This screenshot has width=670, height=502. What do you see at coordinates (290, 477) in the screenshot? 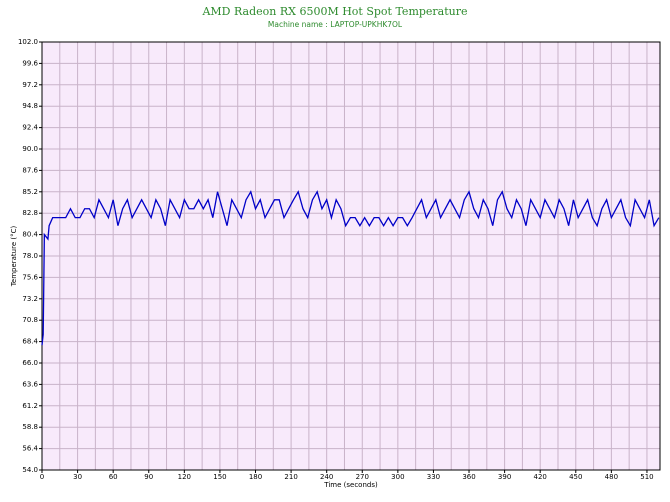
I see `x-tick-label: 210` at bounding box center [290, 477].